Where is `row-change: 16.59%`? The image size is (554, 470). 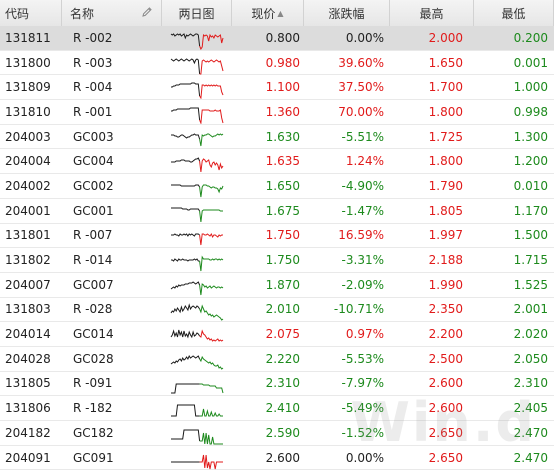
row-change: 16.59% is located at coordinates (361, 235).